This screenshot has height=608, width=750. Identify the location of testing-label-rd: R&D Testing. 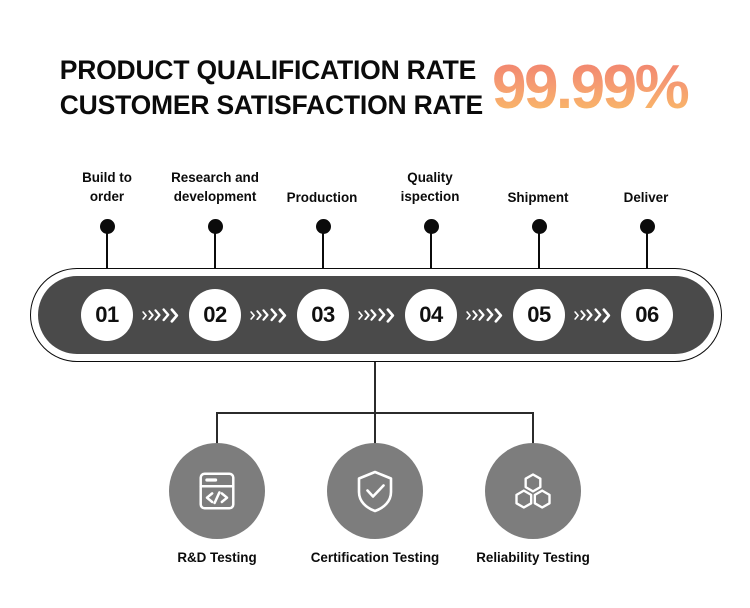
(217, 557).